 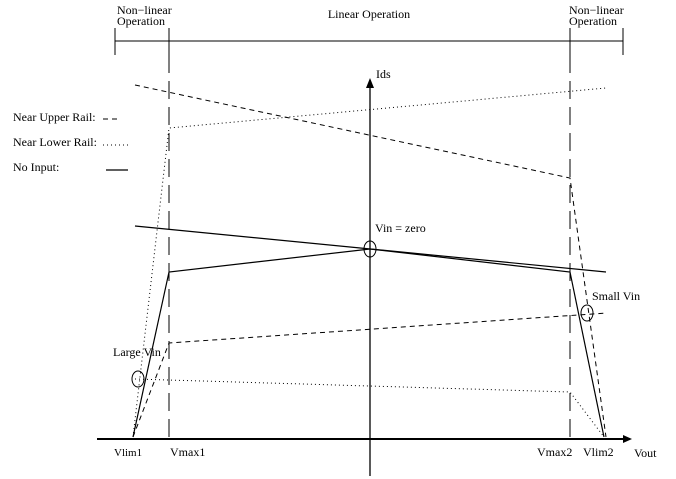 What do you see at coordinates (141, 21) in the screenshot?
I see `region-left-line2: Operation` at bounding box center [141, 21].